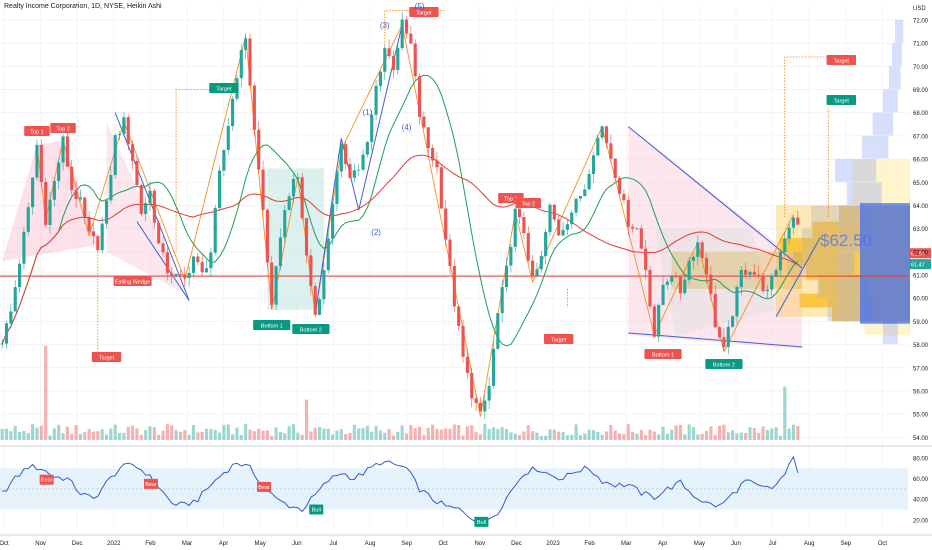 This screenshot has width=932, height=550. What do you see at coordinates (921, 439) in the screenshot?
I see `price-tick-label: 54.00` at bounding box center [921, 439].